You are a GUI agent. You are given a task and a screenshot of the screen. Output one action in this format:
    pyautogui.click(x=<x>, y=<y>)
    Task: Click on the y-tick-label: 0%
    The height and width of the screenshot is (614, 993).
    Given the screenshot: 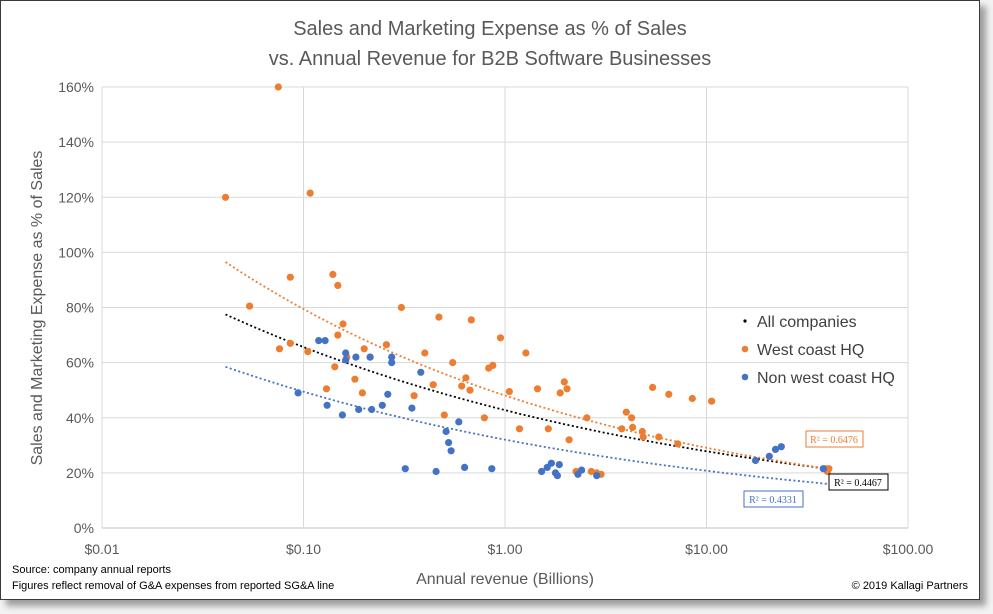 What is the action you would take?
    pyautogui.click(x=84, y=528)
    